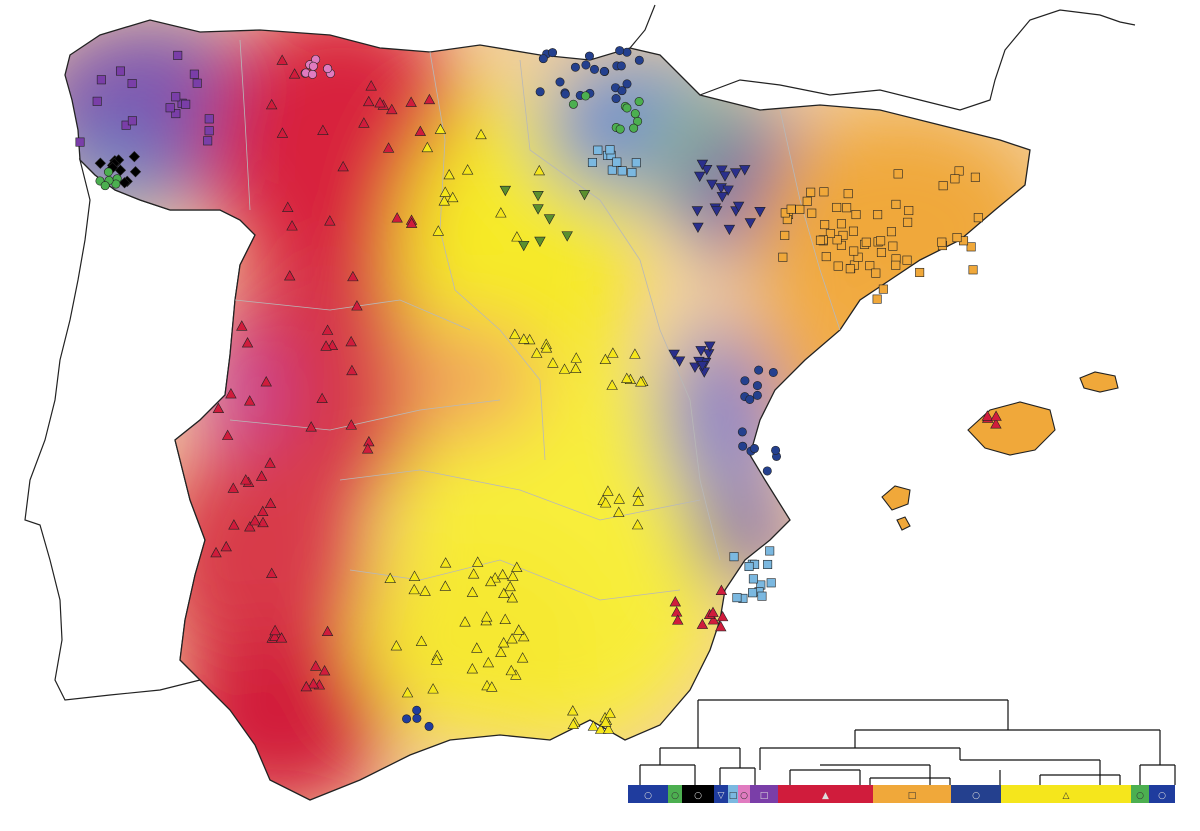 Image resolution: width=1200 pixels, height=831 pixels. I want to click on sample-marker-c3, so click(100, 163).